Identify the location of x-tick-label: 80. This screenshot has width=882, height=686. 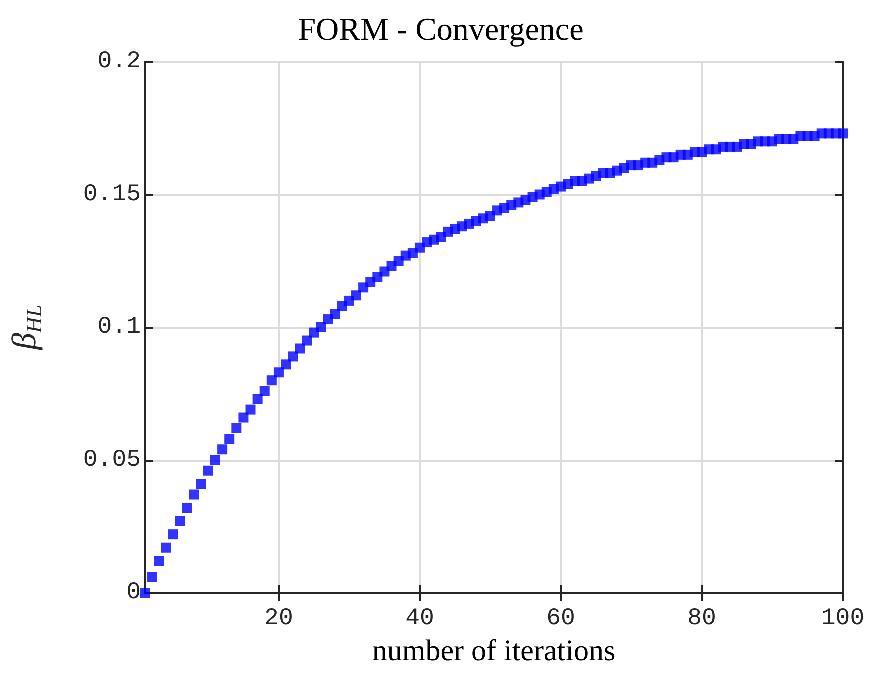
(702, 619).